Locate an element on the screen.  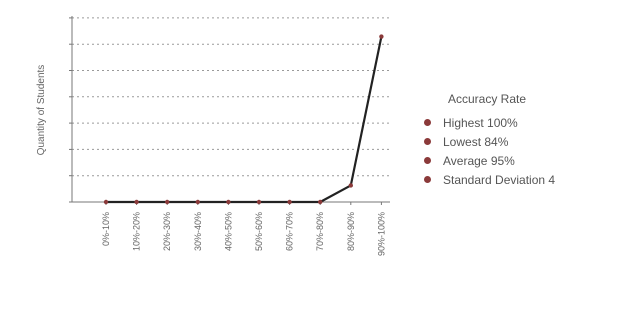
legend-item: Lowest 84% is located at coordinates (522, 141).